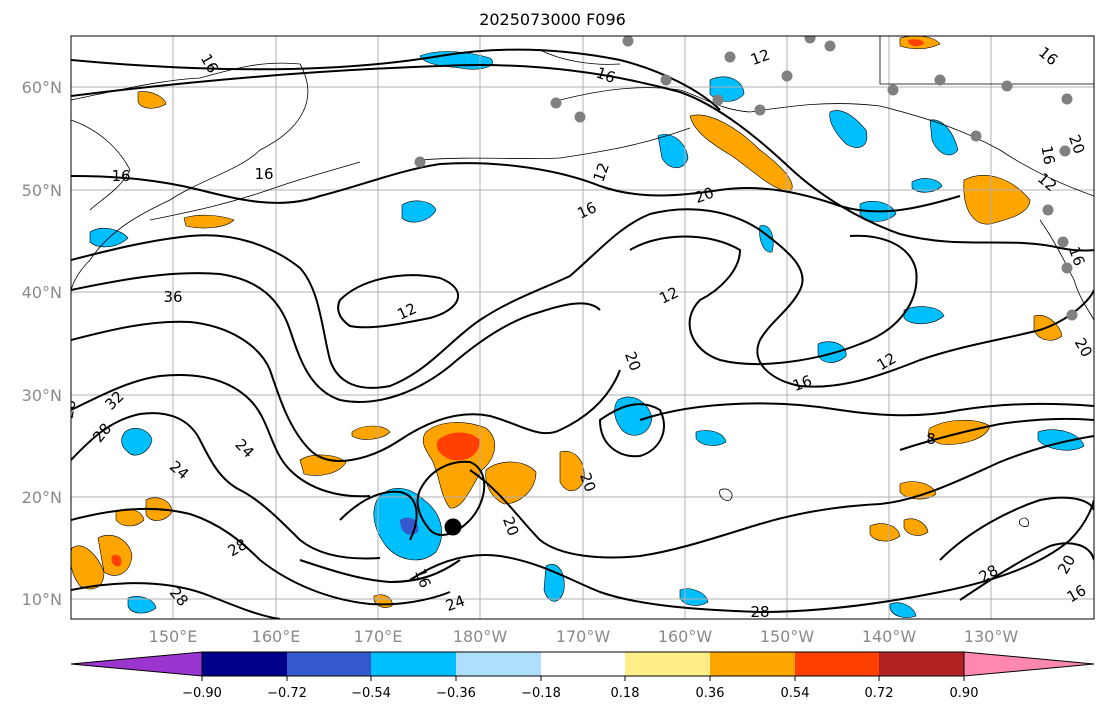 The image size is (1105, 712). I want to click on lat-label: 20°N, so click(42, 497).